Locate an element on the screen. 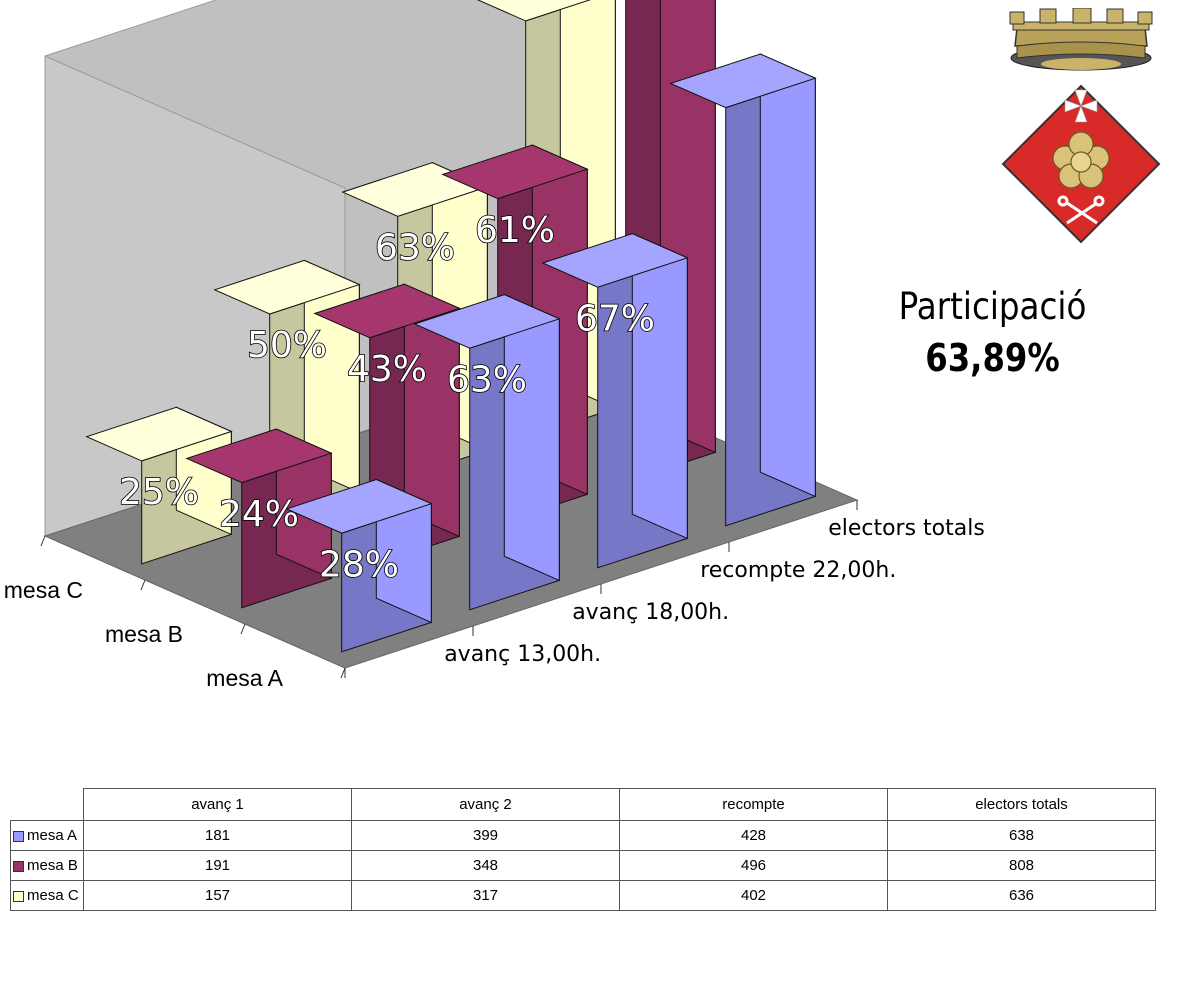 The height and width of the screenshot is (1000, 1181). participation-summary: Participació 63,89% is located at coordinates (992, 332).